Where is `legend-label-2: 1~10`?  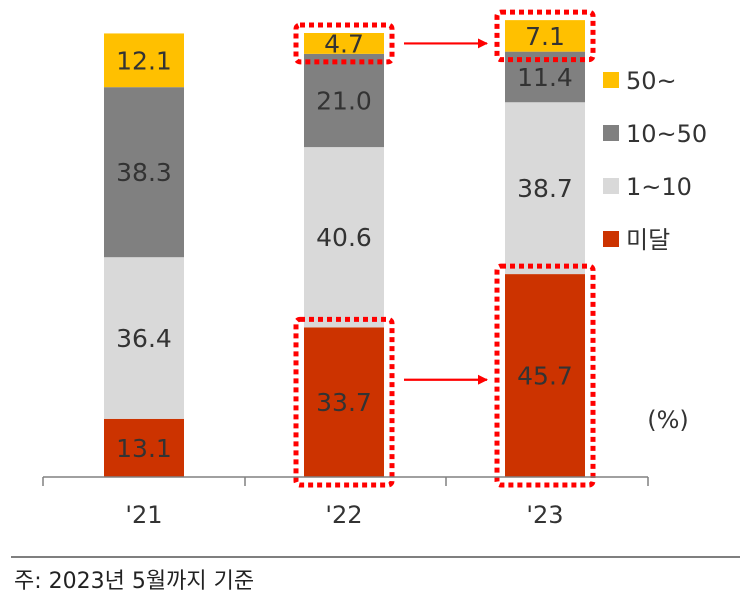
legend-label-2: 1~10 is located at coordinates (659, 187).